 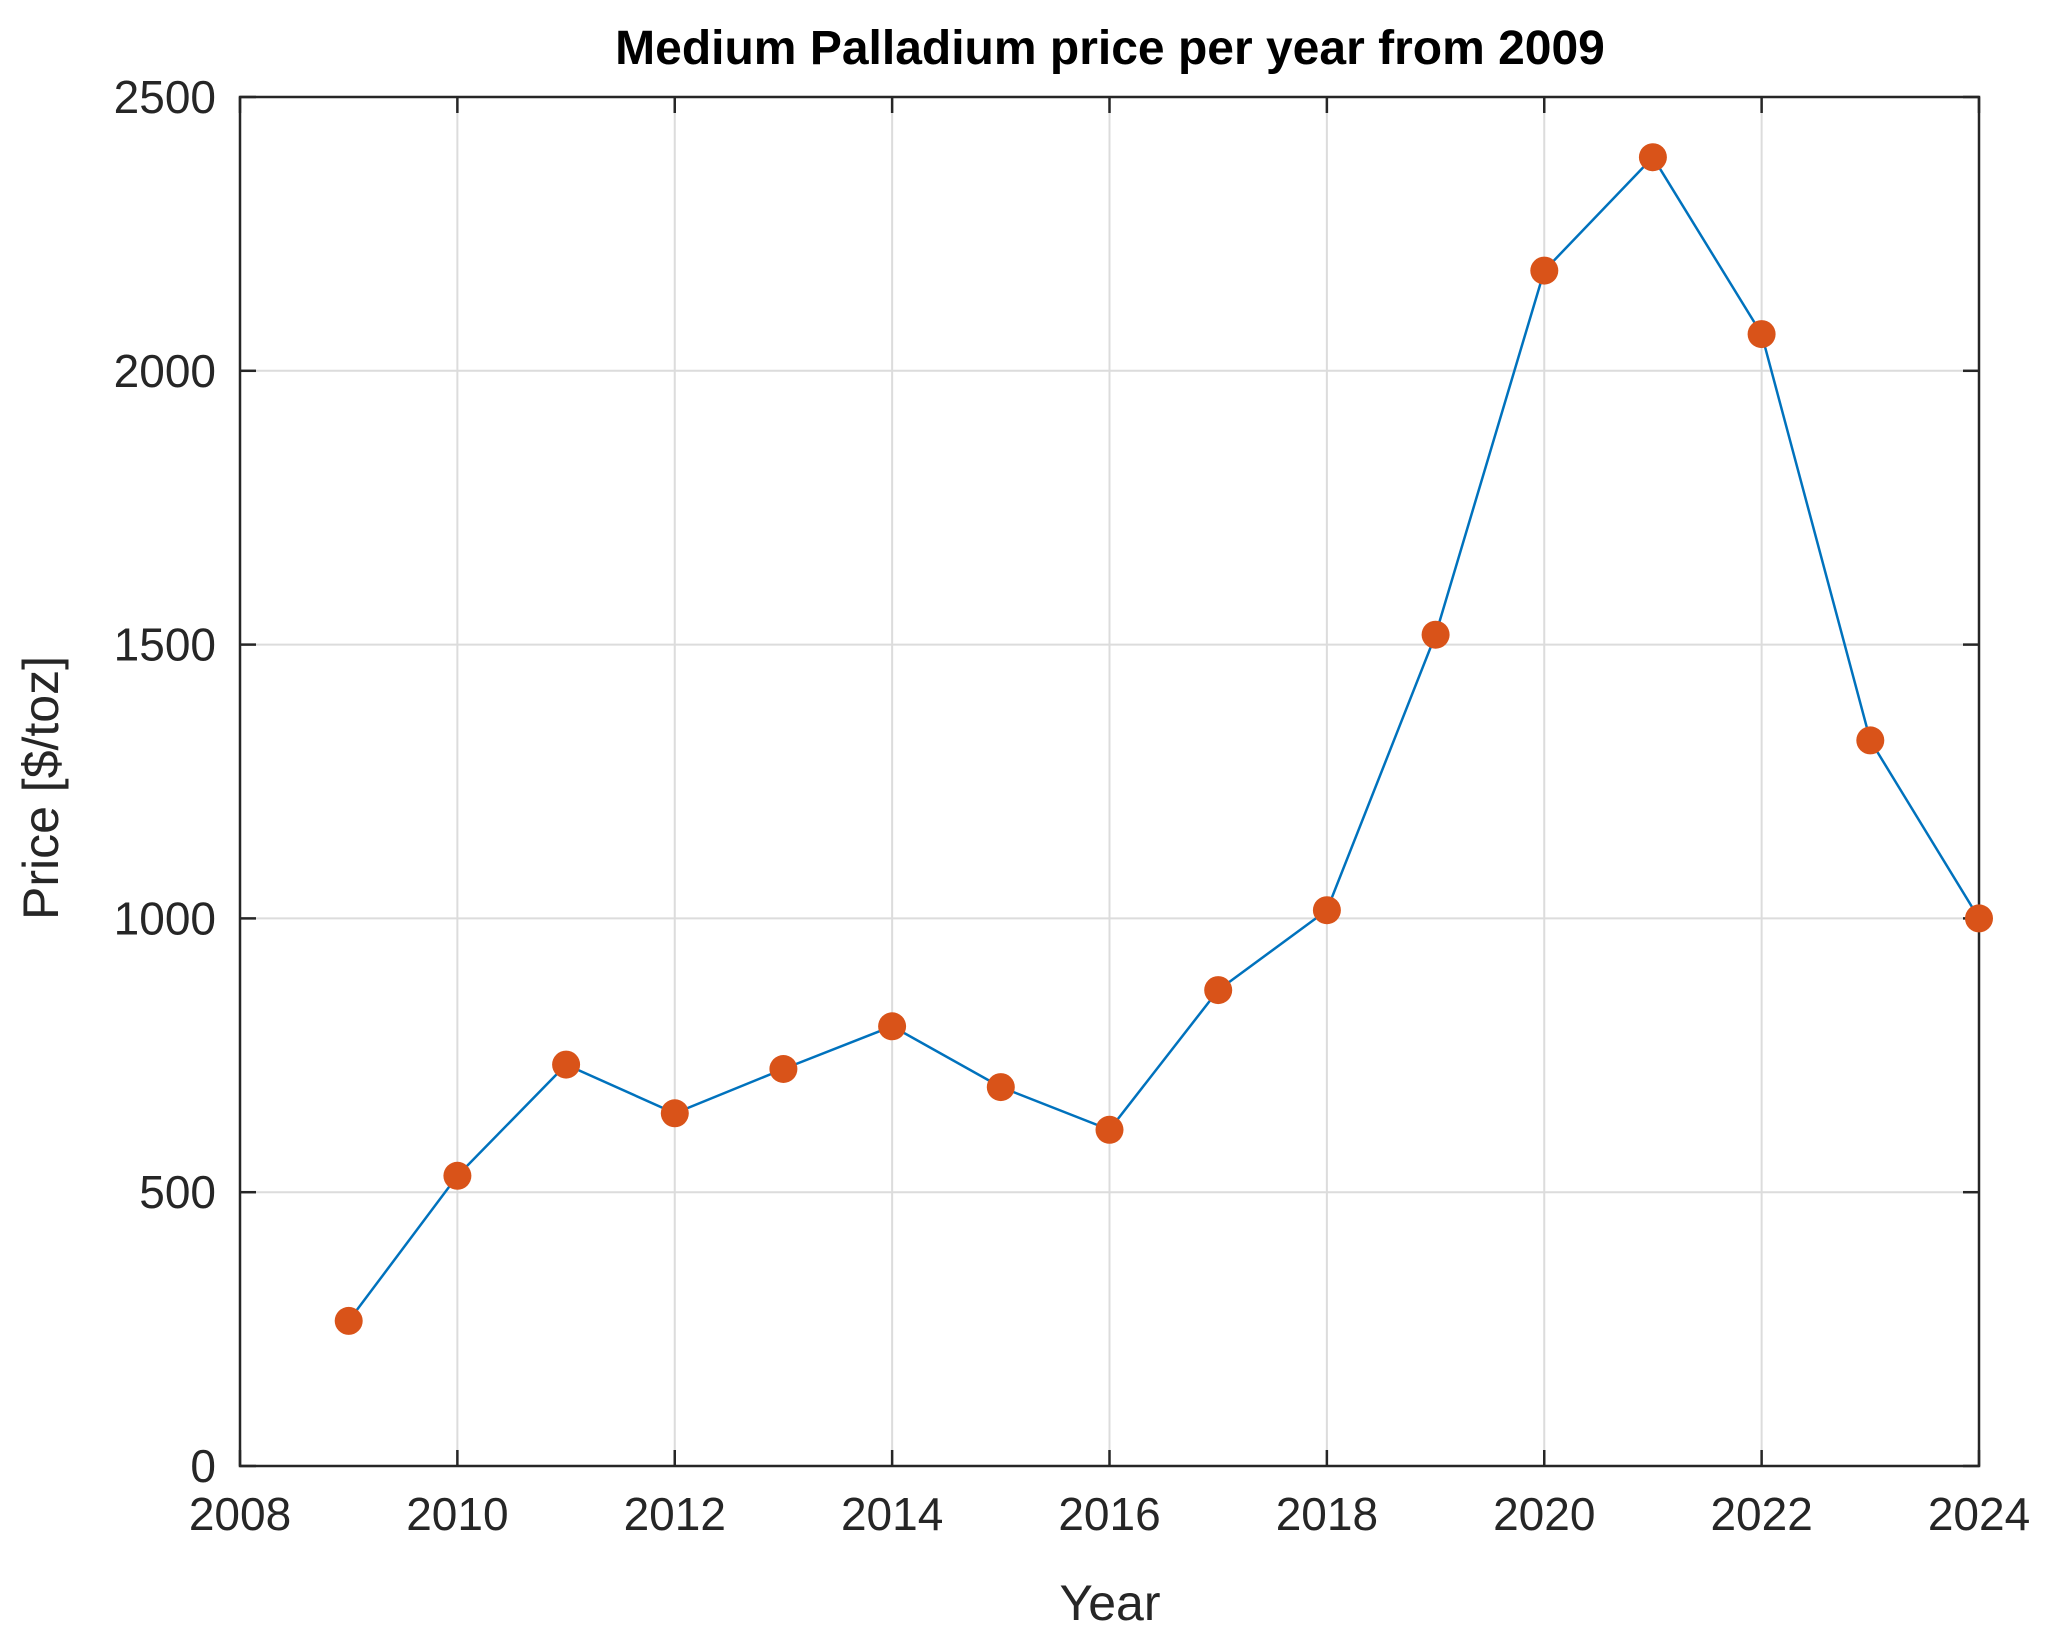 What do you see at coordinates (1109, 1129) in the screenshot?
I see `data-point-2016` at bounding box center [1109, 1129].